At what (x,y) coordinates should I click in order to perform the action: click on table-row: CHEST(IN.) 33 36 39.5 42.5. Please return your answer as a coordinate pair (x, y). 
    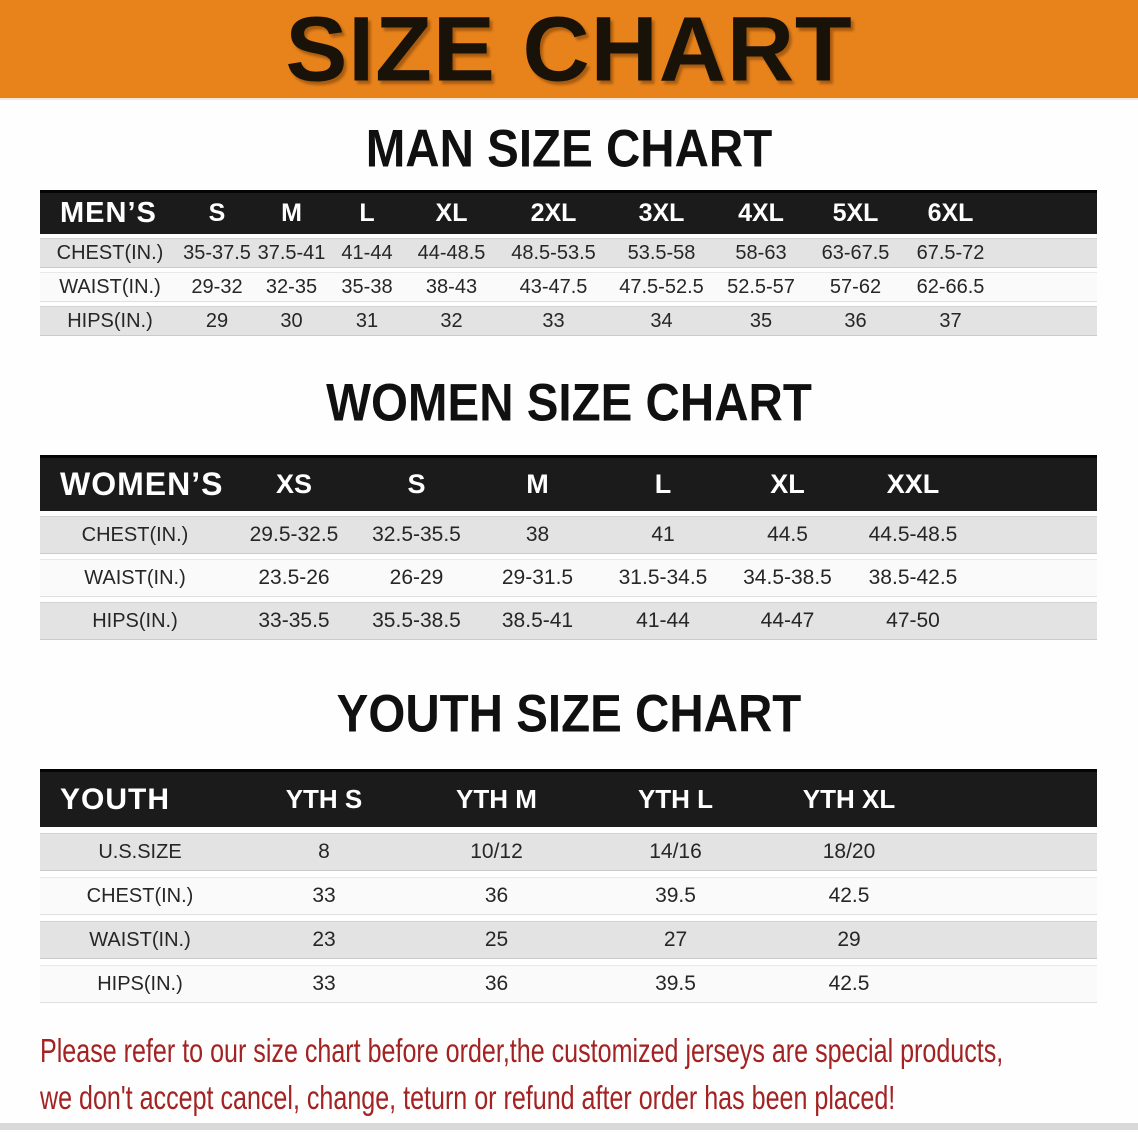
    Looking at the image, I should click on (568, 896).